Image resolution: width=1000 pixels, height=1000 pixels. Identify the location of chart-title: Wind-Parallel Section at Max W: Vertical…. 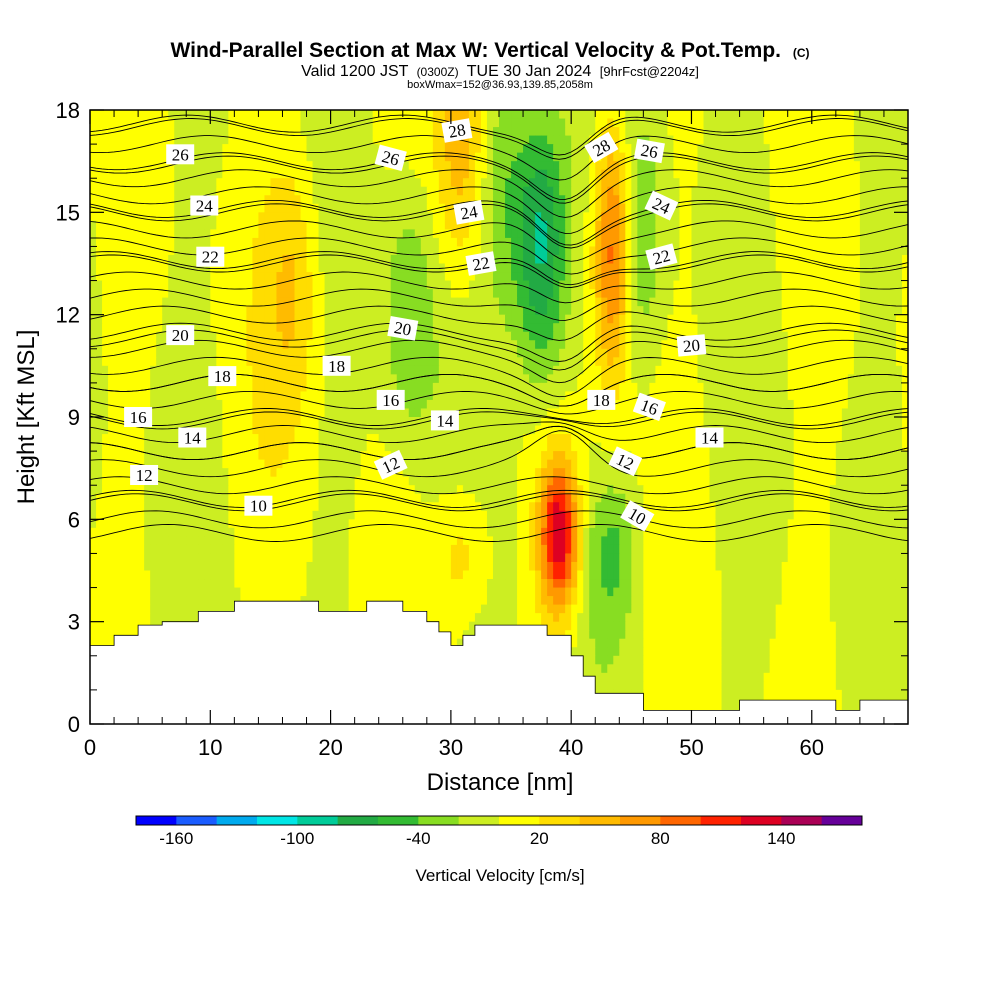
(475, 50).